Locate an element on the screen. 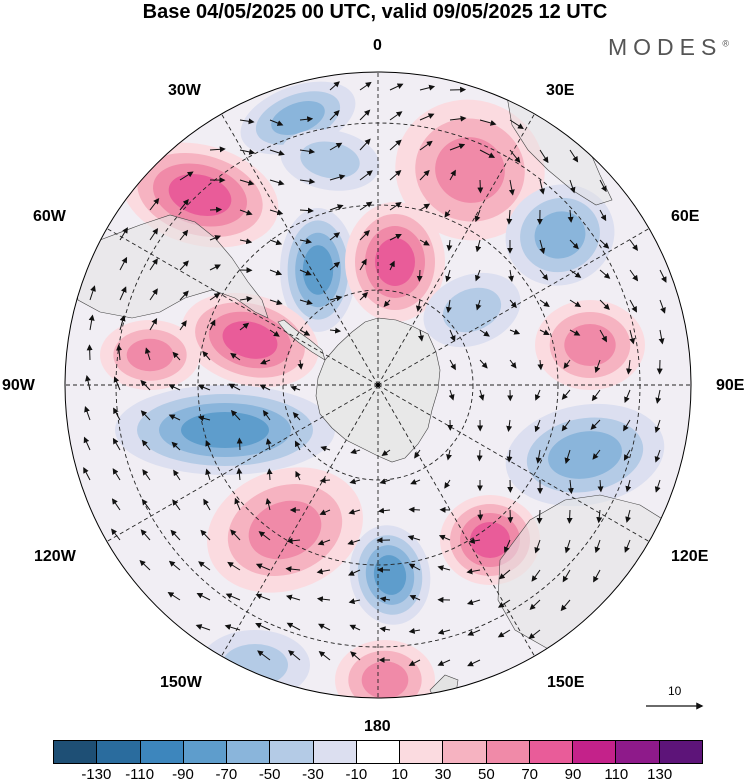 This screenshot has height=783, width=750. negative-anomaly-contour is located at coordinates (225, 430).